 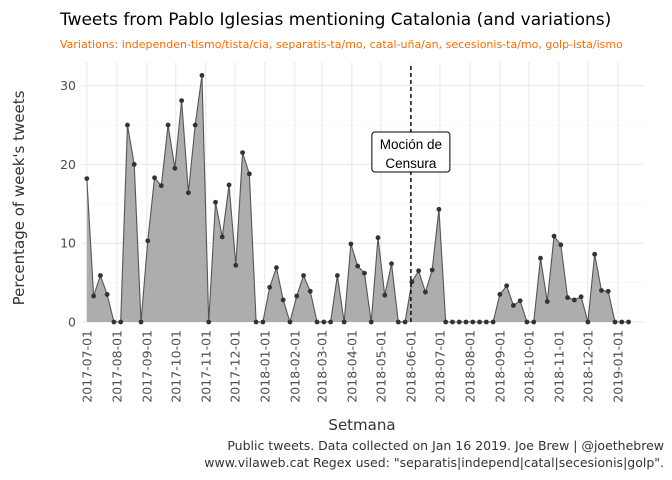 I want to click on annotation-label: Moción de, so click(x=411, y=144).